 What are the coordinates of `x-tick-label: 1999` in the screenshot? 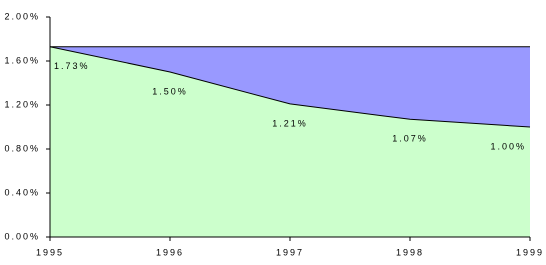 It's located at (530, 252).